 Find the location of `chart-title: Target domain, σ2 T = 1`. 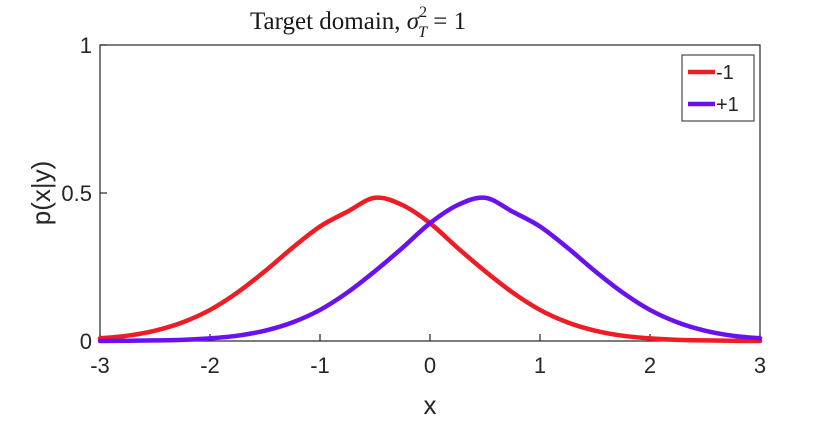

chart-title: Target domain, σ2 T = 1 is located at coordinates (358, 22).